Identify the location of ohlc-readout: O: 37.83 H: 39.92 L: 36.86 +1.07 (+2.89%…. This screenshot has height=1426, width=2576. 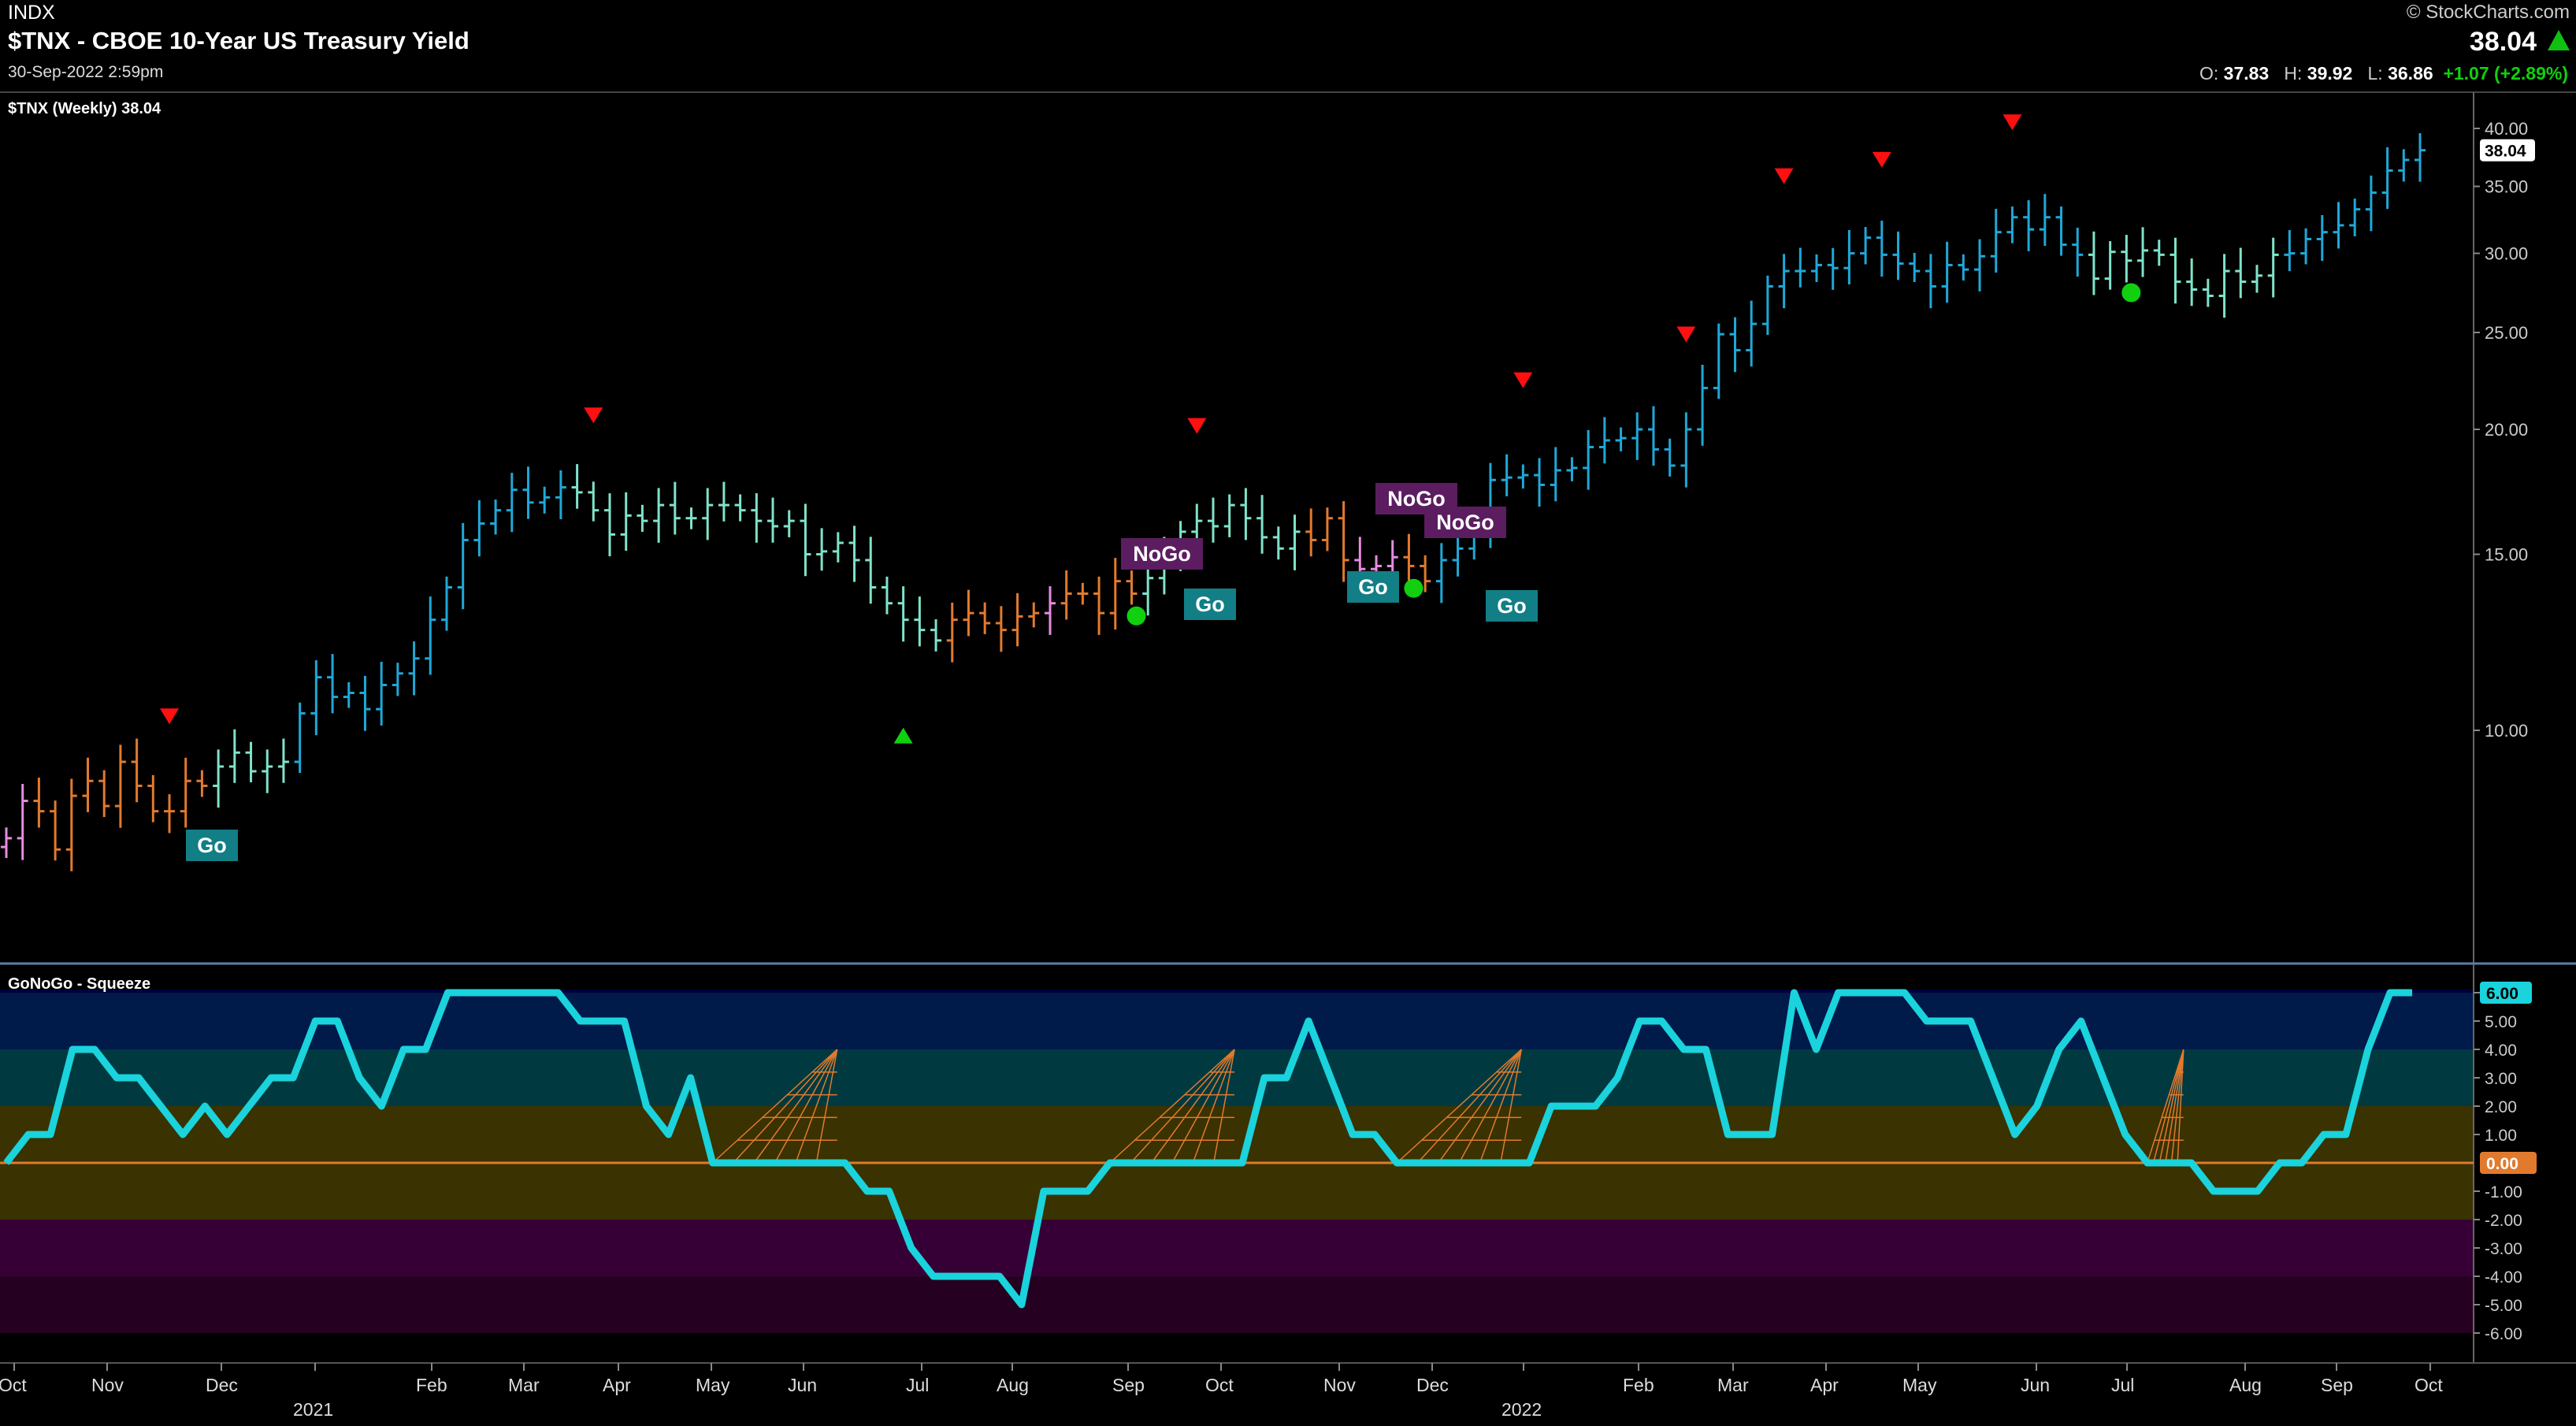
(2383, 73).